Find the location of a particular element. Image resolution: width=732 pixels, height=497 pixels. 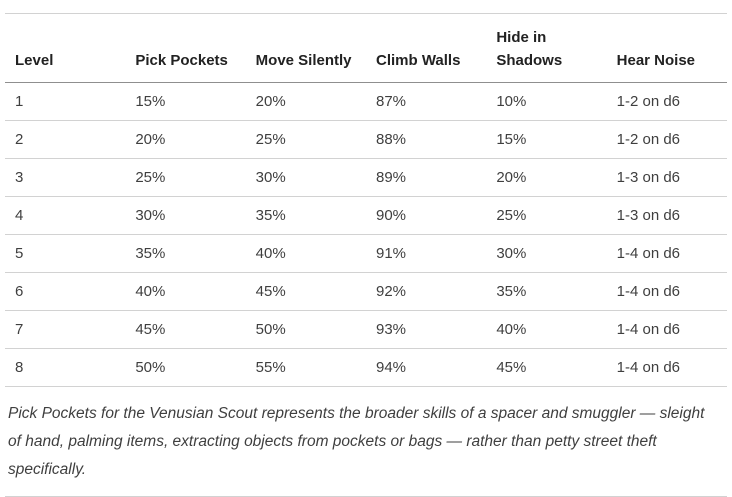

table-row: 6 40% 45% 92% 35% 1-4 on d6 is located at coordinates (366, 291).